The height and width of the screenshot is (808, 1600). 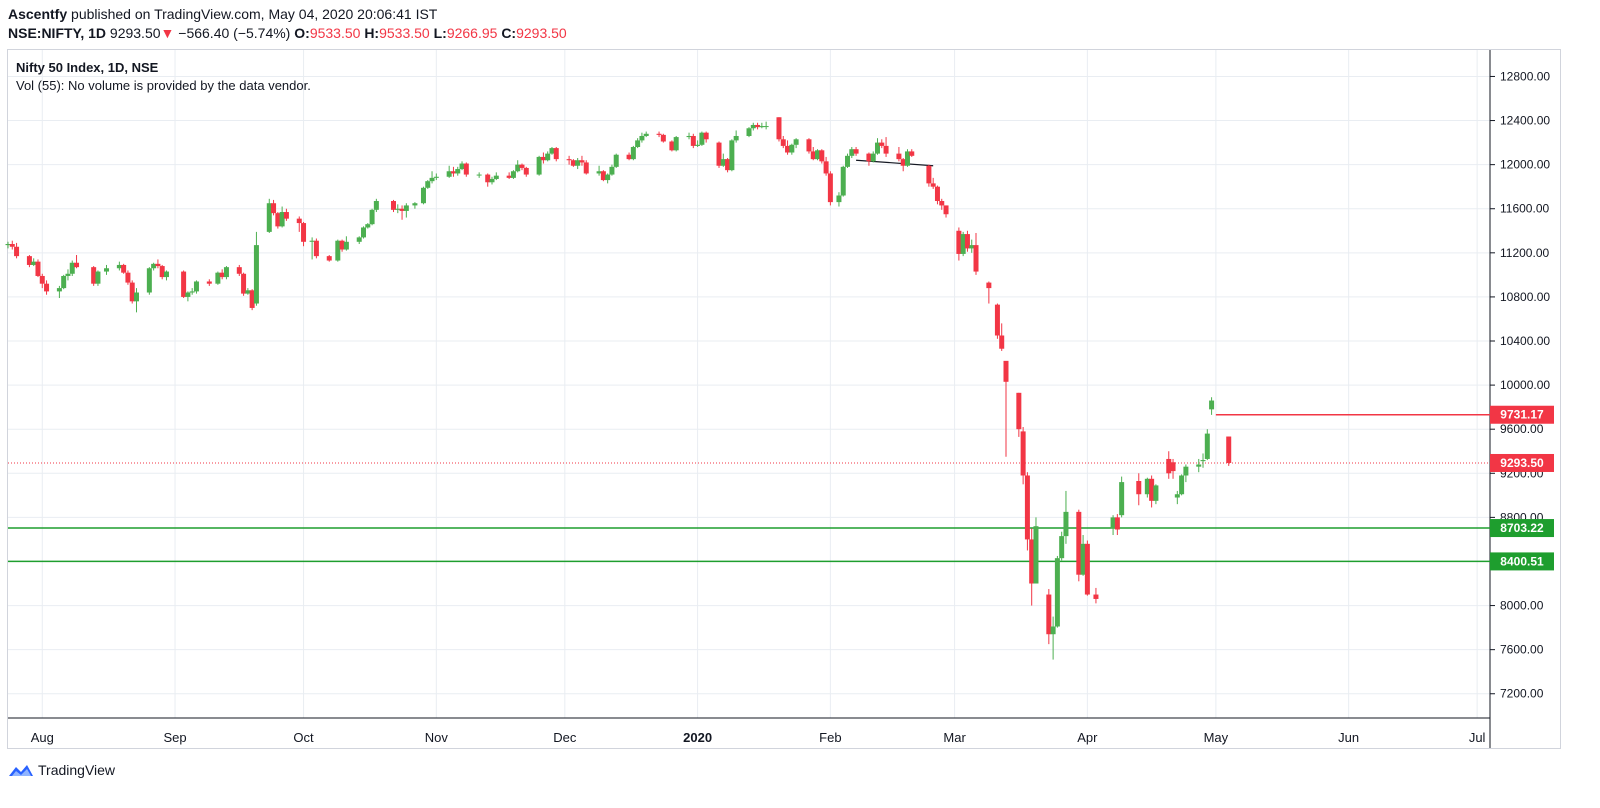 What do you see at coordinates (87, 67) in the screenshot?
I see `chart-legend-title: Nifty 50 Index, 1D, NSE` at bounding box center [87, 67].